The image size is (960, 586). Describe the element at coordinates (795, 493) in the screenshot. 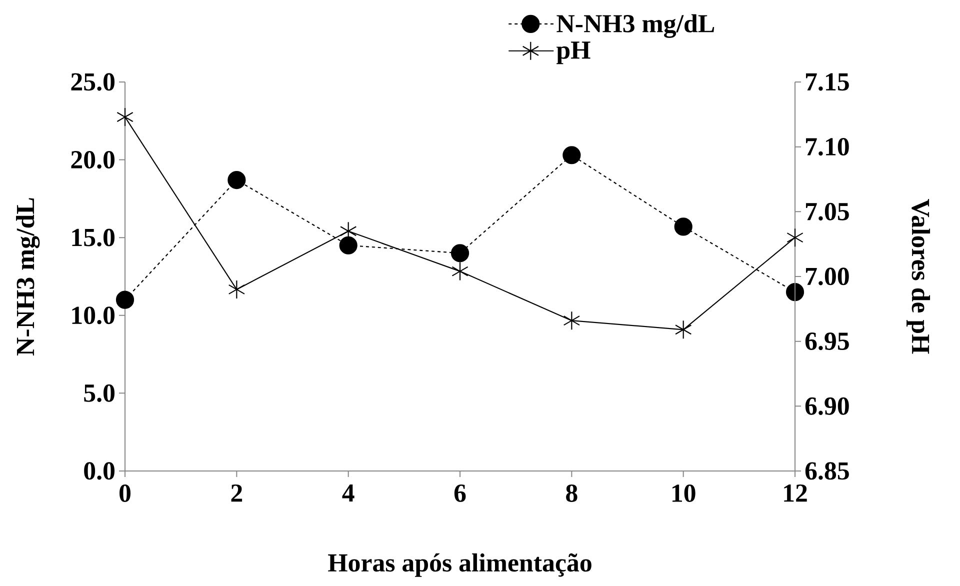

I see `x-tick-label: 12` at that location.